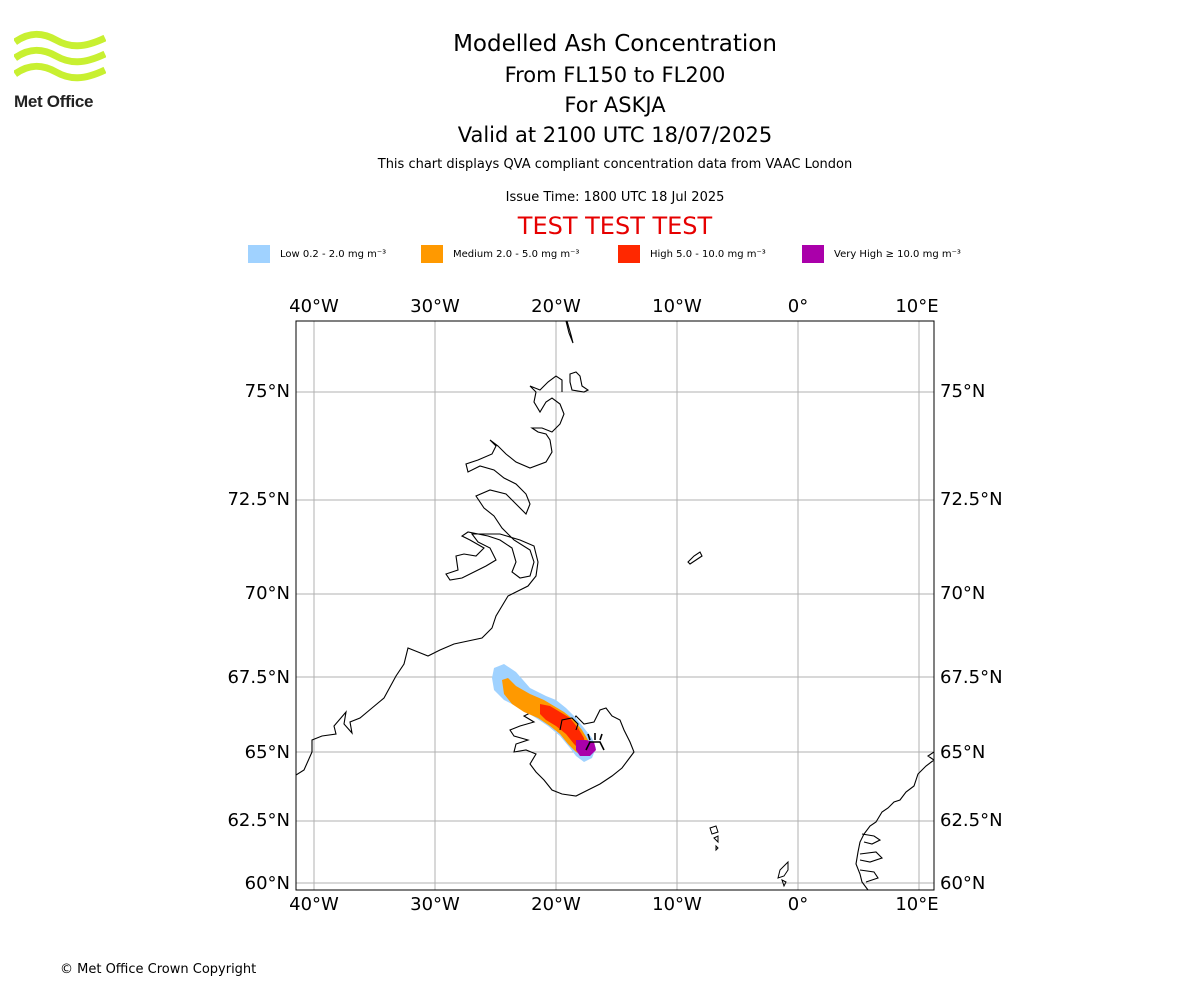 The width and height of the screenshot is (1200, 1000). Describe the element at coordinates (60, 56) in the screenshot. I see `met-office-wave-icon` at that location.